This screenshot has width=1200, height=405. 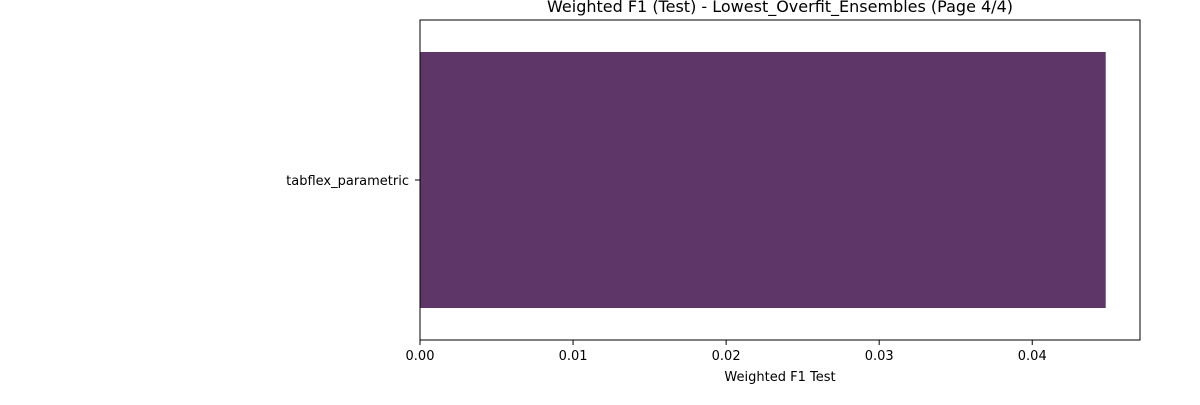 I want to click on x-axis-label: Weighted F1 Test, so click(x=779, y=377).